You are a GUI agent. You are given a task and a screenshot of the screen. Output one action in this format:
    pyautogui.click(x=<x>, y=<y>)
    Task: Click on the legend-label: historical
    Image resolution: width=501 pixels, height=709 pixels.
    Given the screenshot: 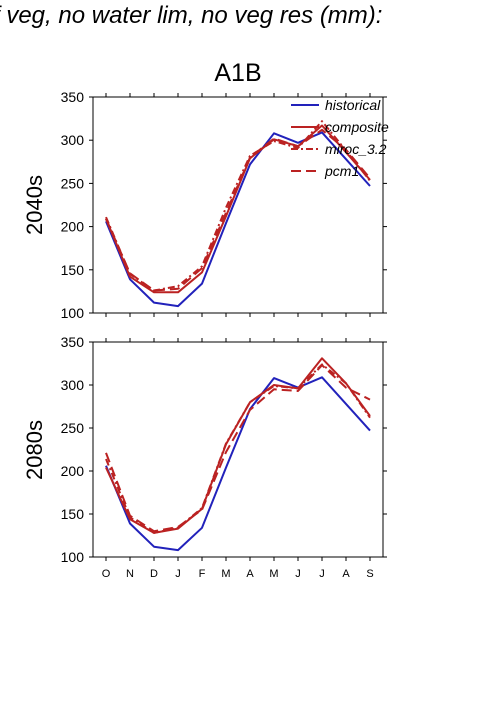 What is the action you would take?
    pyautogui.click(x=353, y=105)
    